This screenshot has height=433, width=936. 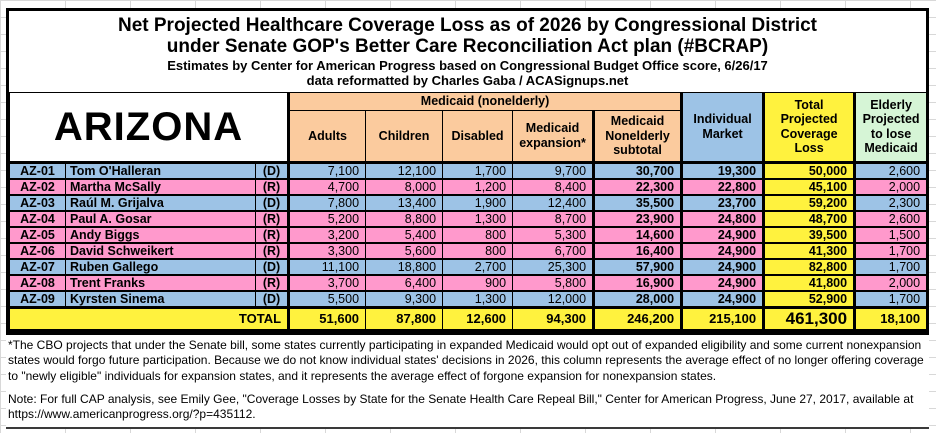 I want to click on district-cell: AZ-07, so click(x=37, y=267).